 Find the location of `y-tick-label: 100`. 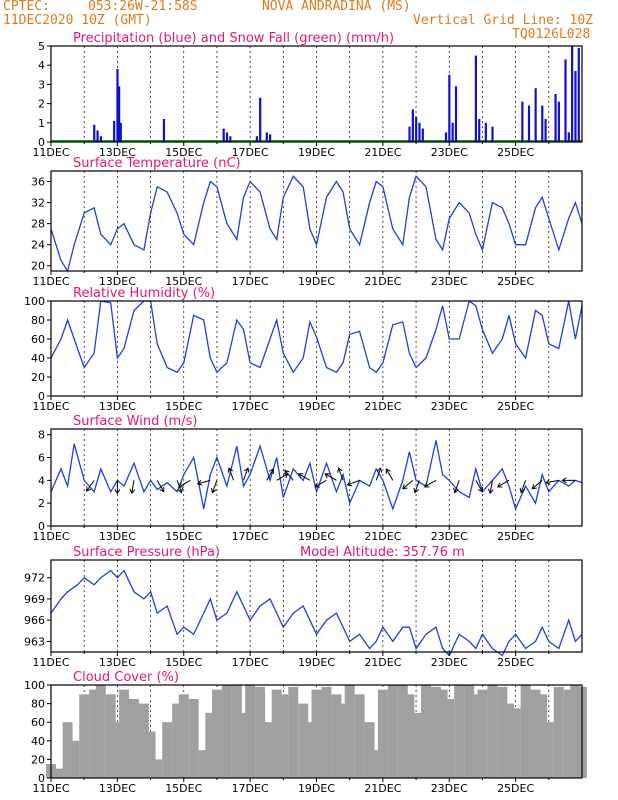

y-tick-label: 100 is located at coordinates (34, 301).